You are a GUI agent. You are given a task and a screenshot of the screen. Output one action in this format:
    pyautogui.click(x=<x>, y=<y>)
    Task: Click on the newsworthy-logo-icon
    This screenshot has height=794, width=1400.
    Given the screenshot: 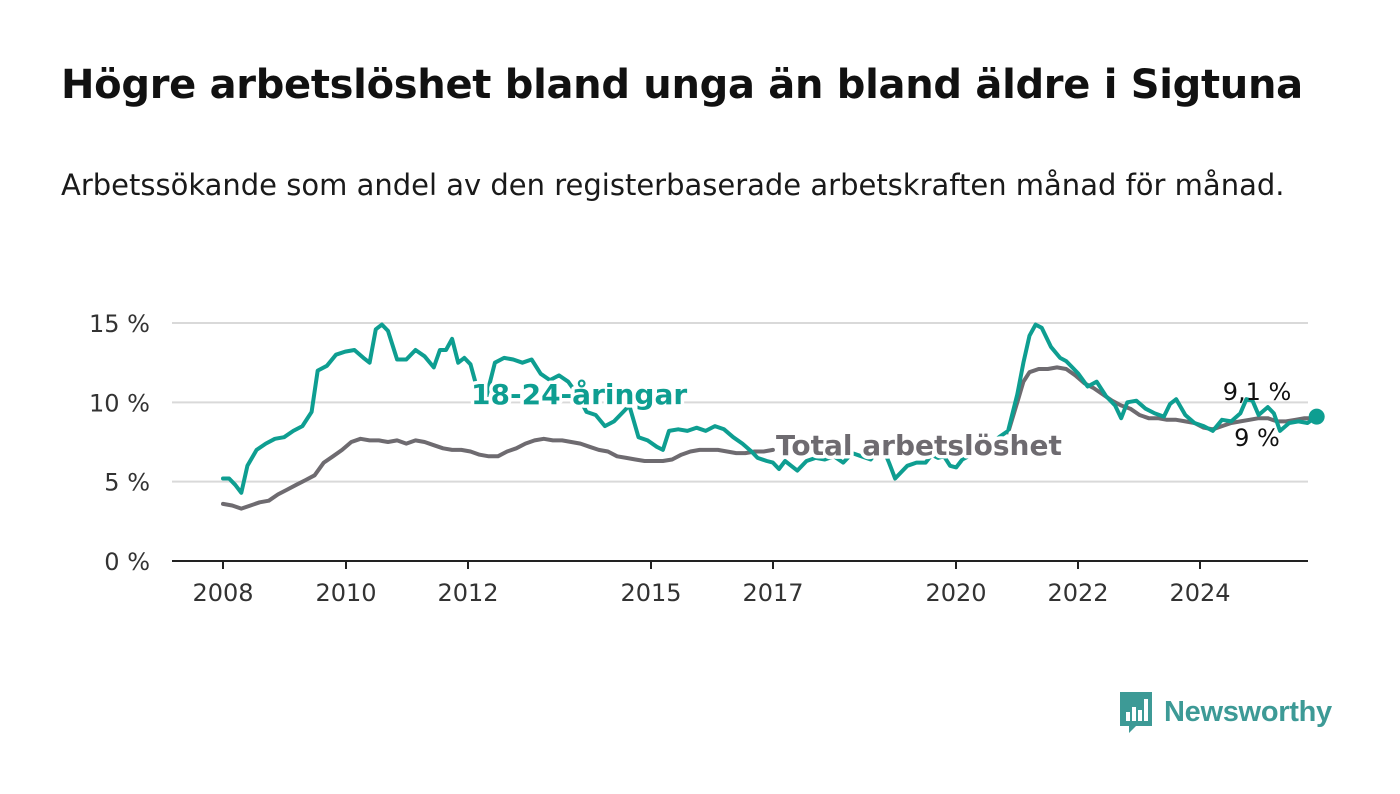 What is the action you would take?
    pyautogui.click(x=1136, y=712)
    